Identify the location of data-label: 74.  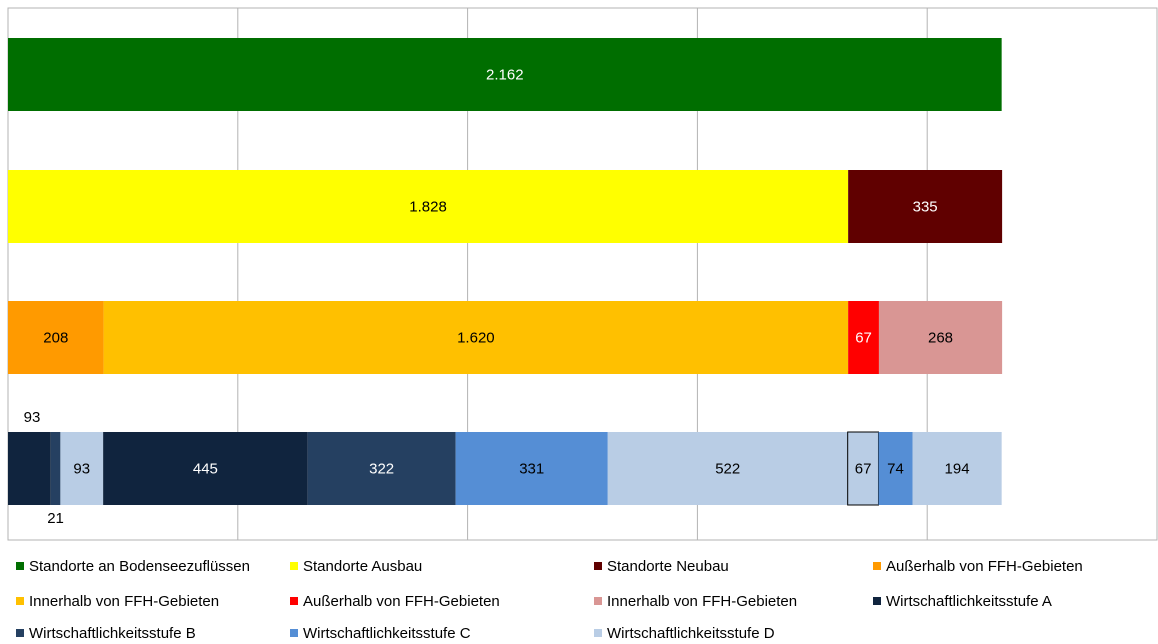
(895, 468).